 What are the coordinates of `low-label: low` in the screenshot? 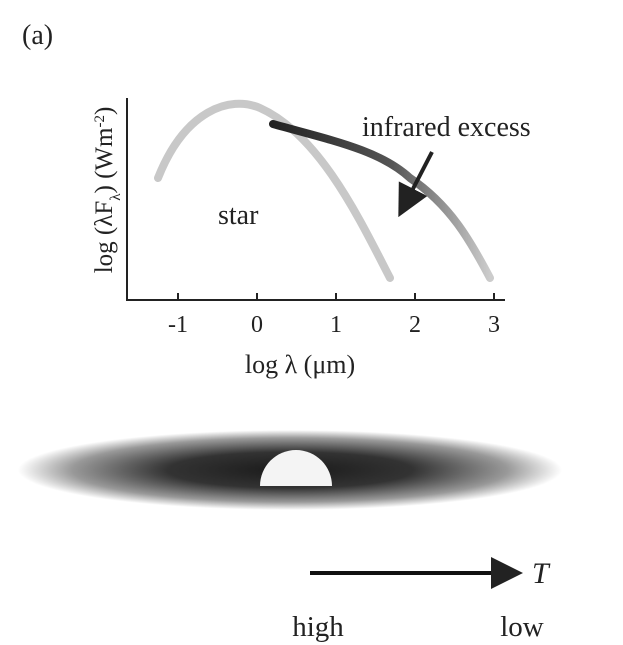 It's located at (522, 627).